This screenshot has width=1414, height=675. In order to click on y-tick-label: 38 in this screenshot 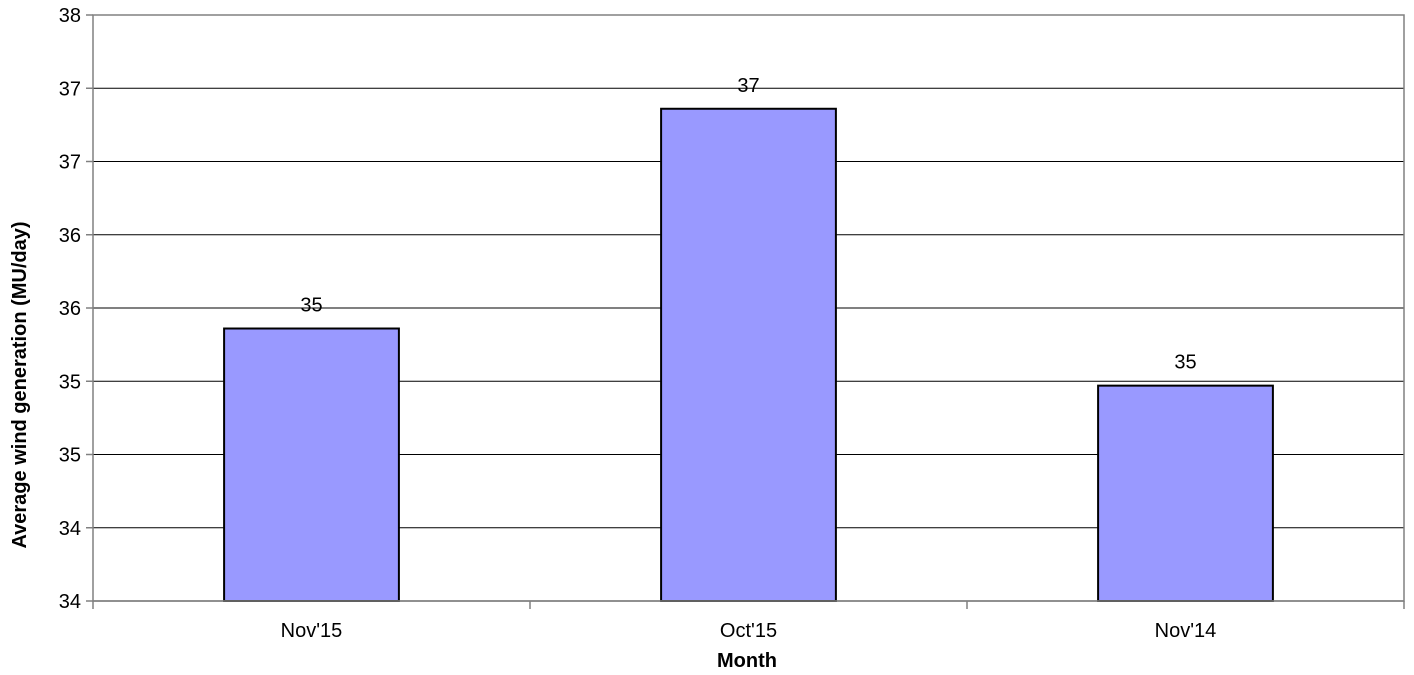, I will do `click(70, 16)`.